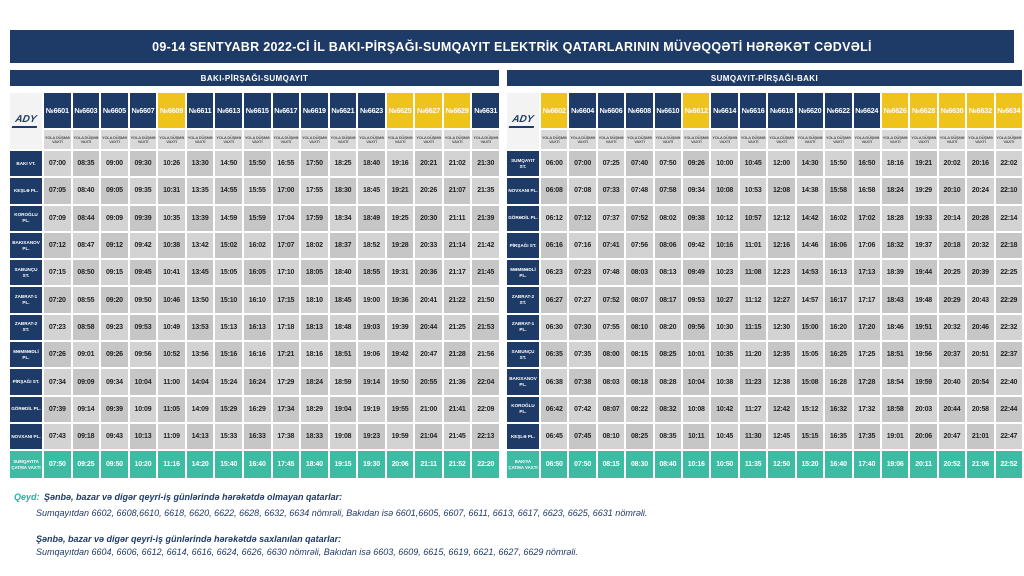  Describe the element at coordinates (200, 300) in the screenshot. I see `time-cell: 13:50` at that location.